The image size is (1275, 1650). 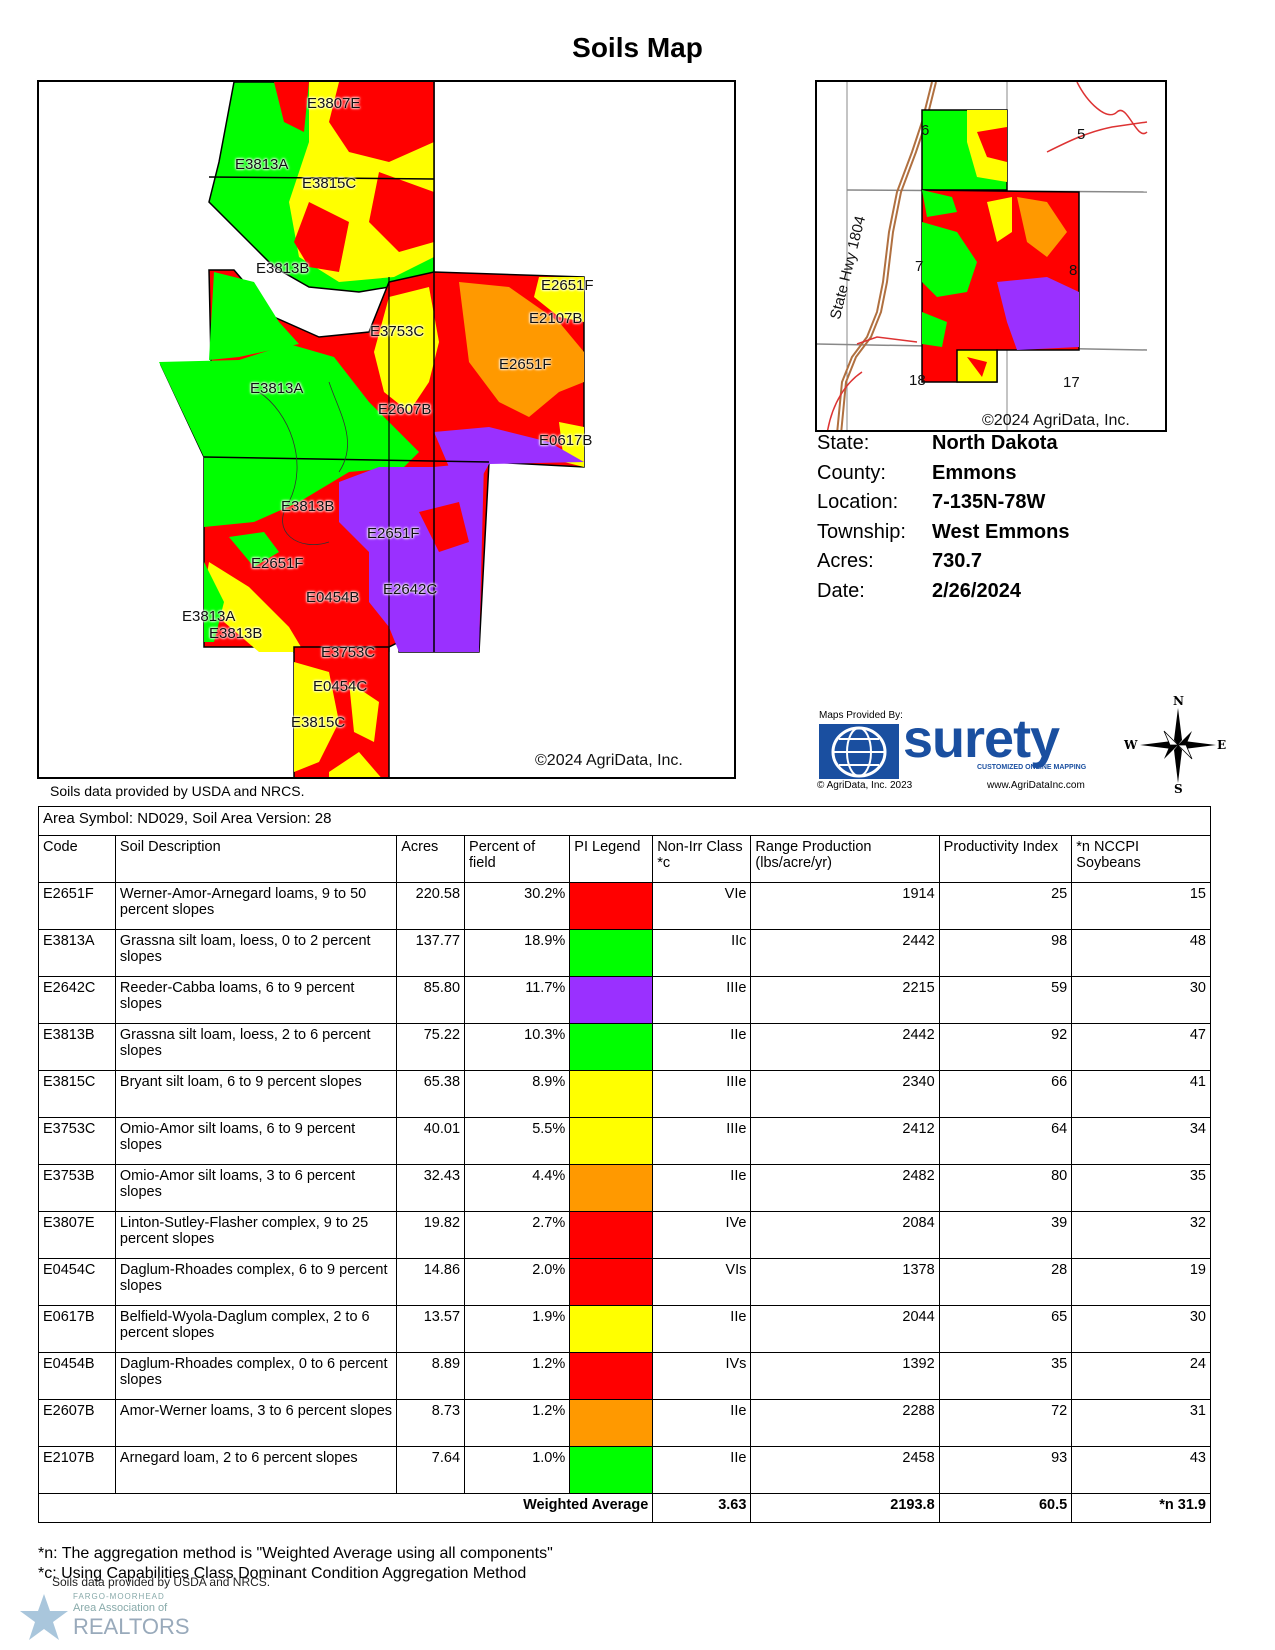 I want to click on page-title: Soils Map, so click(x=637, y=47).